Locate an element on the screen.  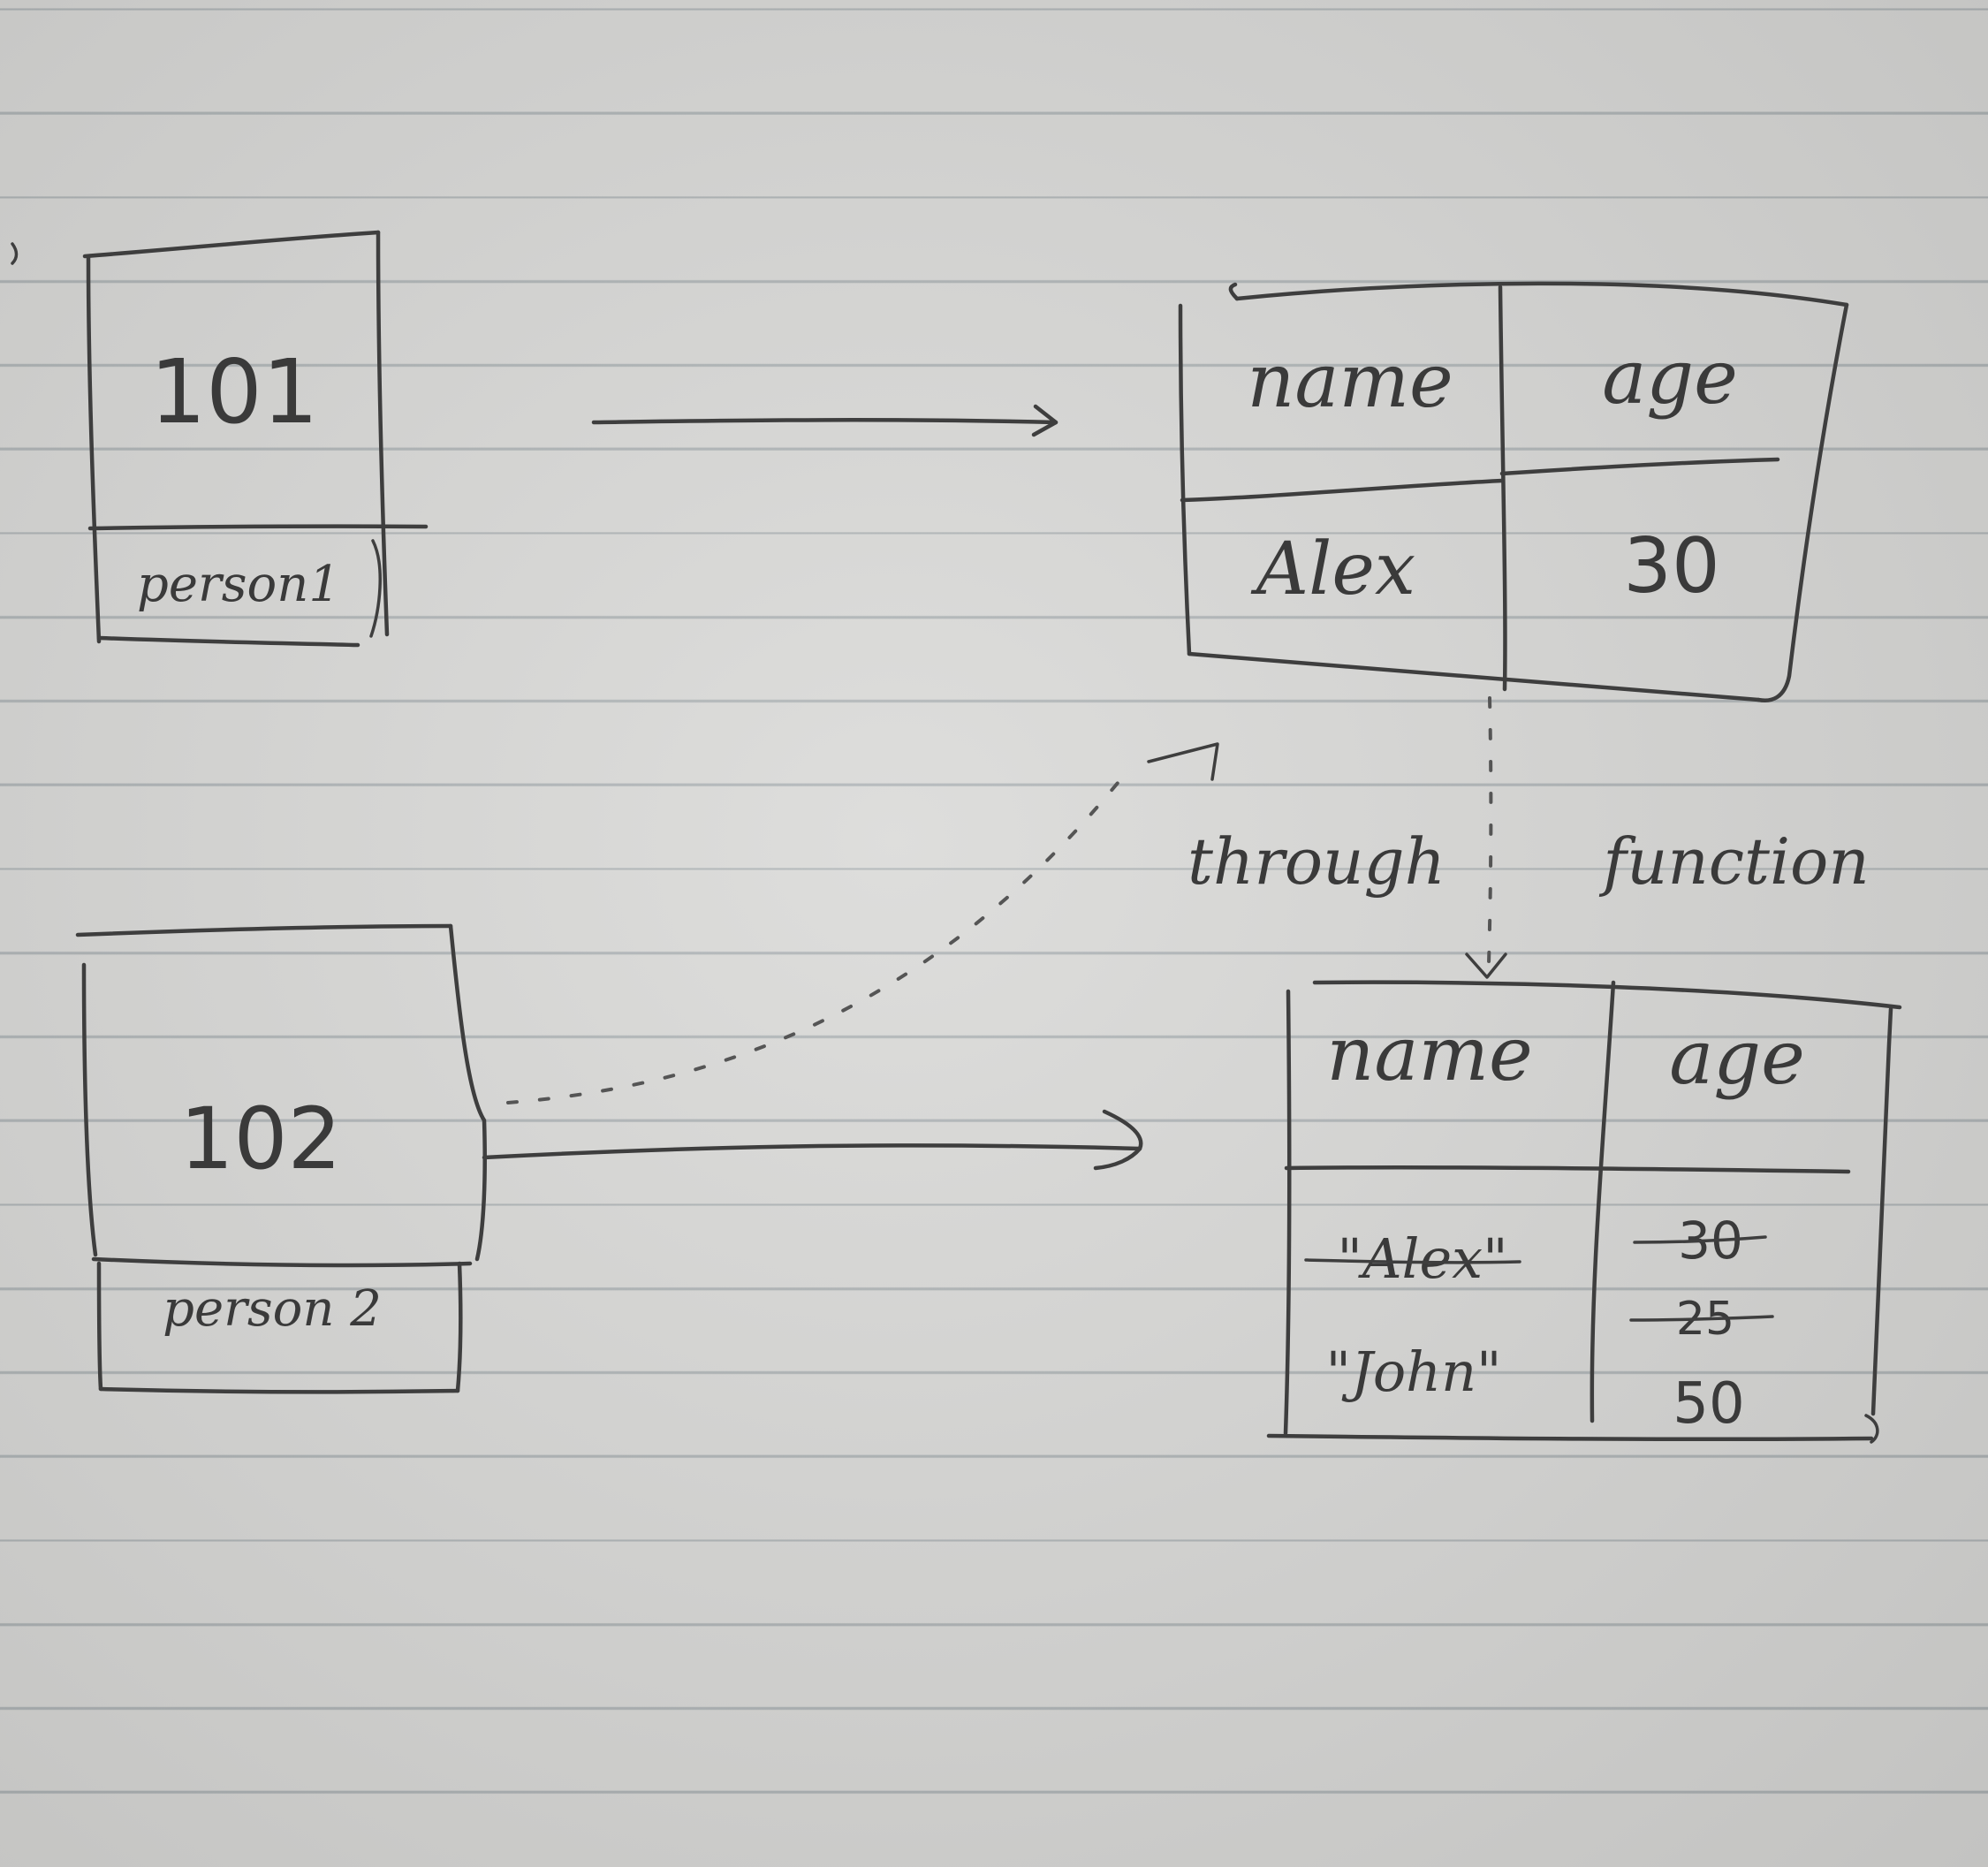
object2-box: name age "Alex" "John" 30 25 50 is located at coordinates (1584, 1212).